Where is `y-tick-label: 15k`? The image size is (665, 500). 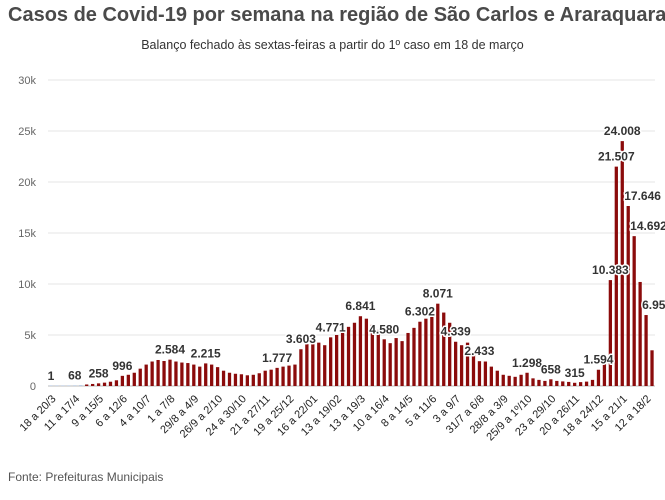 y-tick-label: 15k is located at coordinates (27, 234).